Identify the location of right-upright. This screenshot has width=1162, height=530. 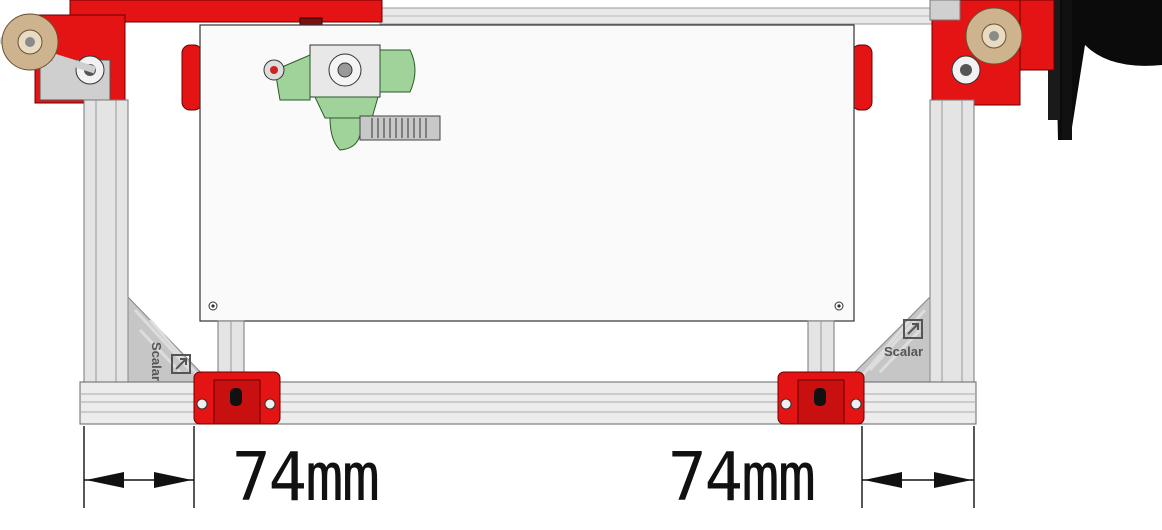
(952, 242).